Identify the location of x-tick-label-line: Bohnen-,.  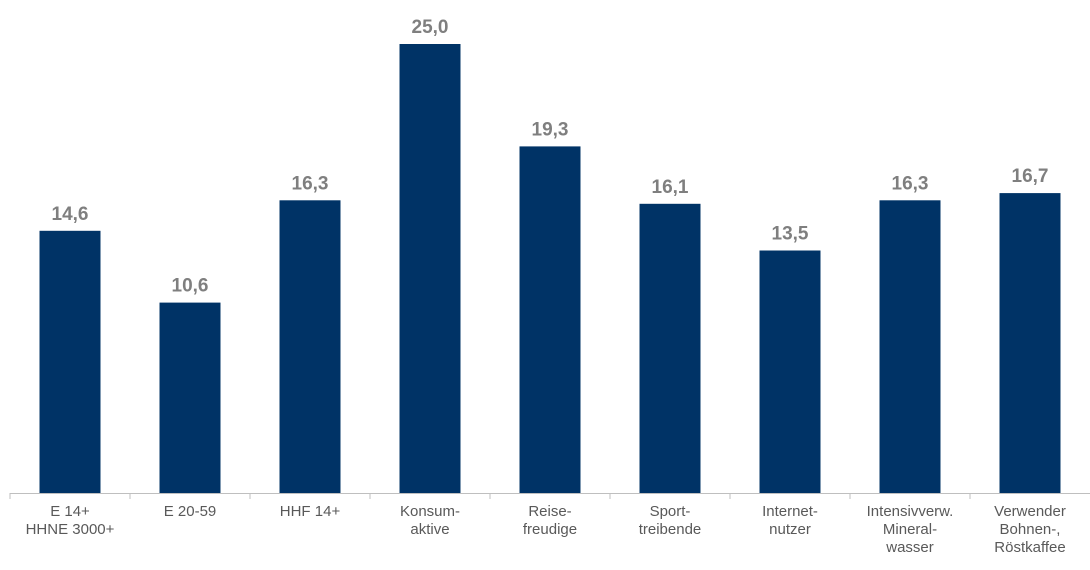
(1030, 529).